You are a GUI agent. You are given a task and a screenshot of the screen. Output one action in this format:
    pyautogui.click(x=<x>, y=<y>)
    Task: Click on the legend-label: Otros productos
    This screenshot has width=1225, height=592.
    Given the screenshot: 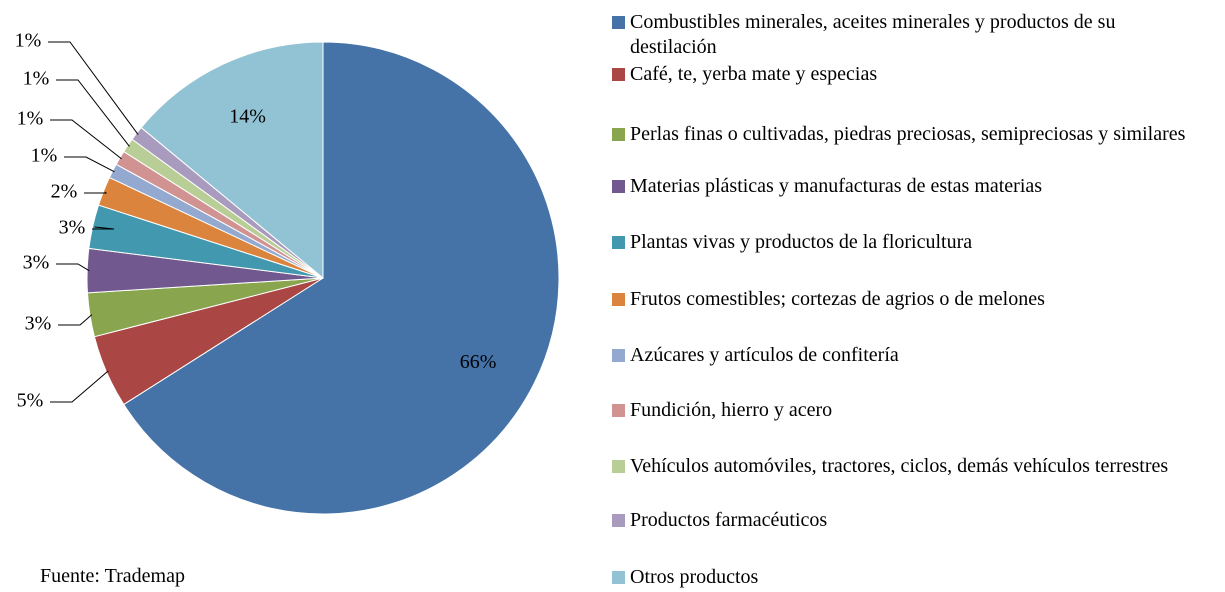 What is the action you would take?
    pyautogui.click(x=694, y=577)
    